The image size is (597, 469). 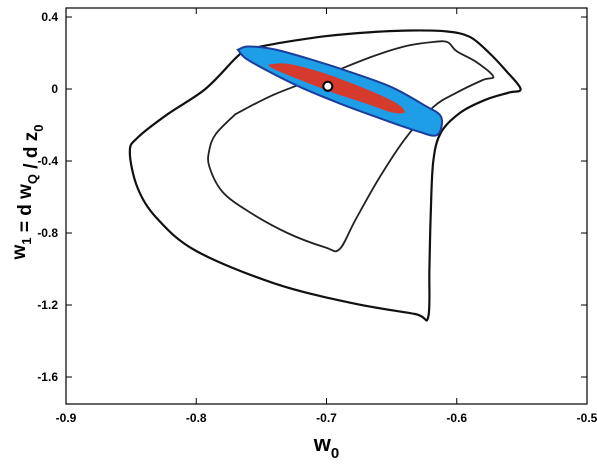 I want to click on red-confidence-region, so click(x=336, y=88).